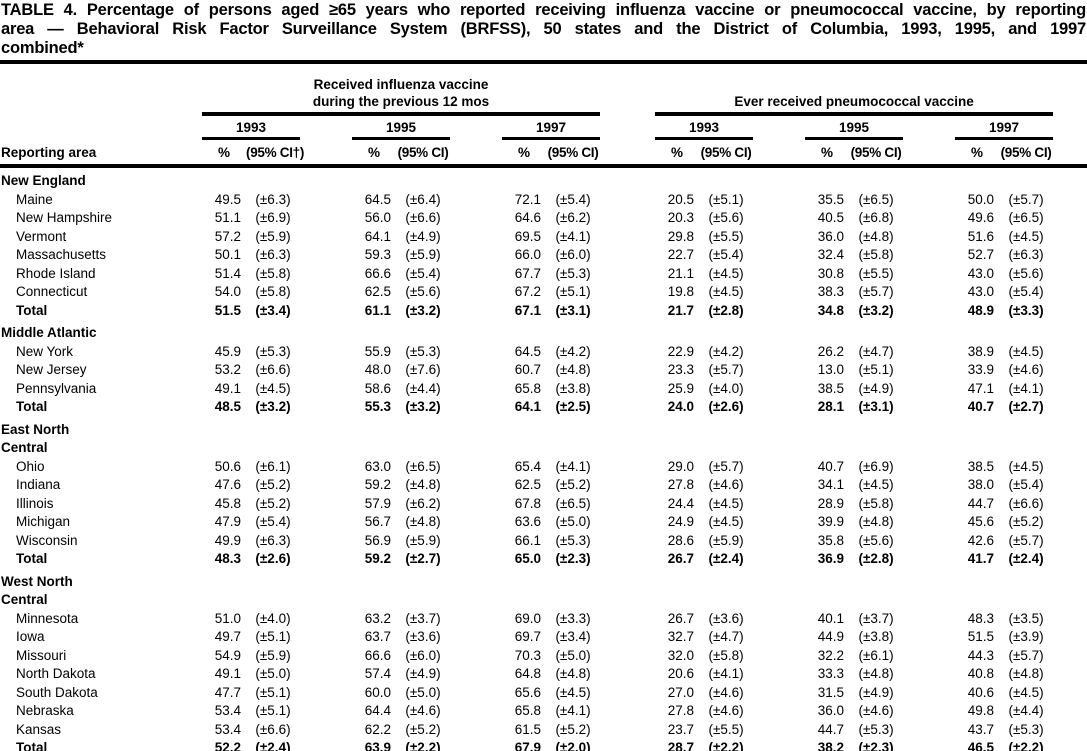  What do you see at coordinates (57, 692) in the screenshot?
I see `row-label: South Dakota` at bounding box center [57, 692].